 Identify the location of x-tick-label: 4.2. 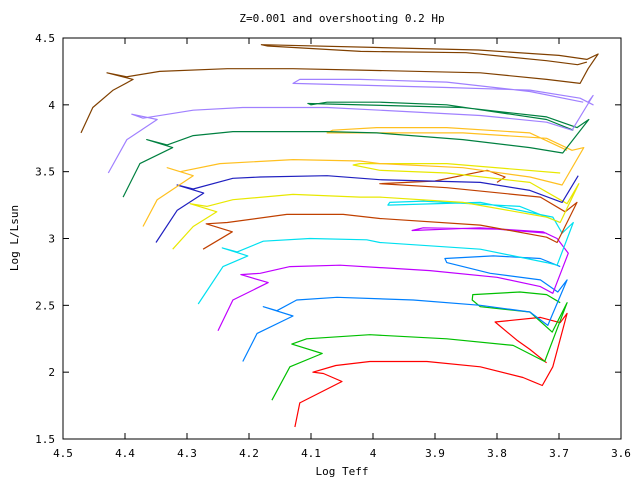
(249, 453).